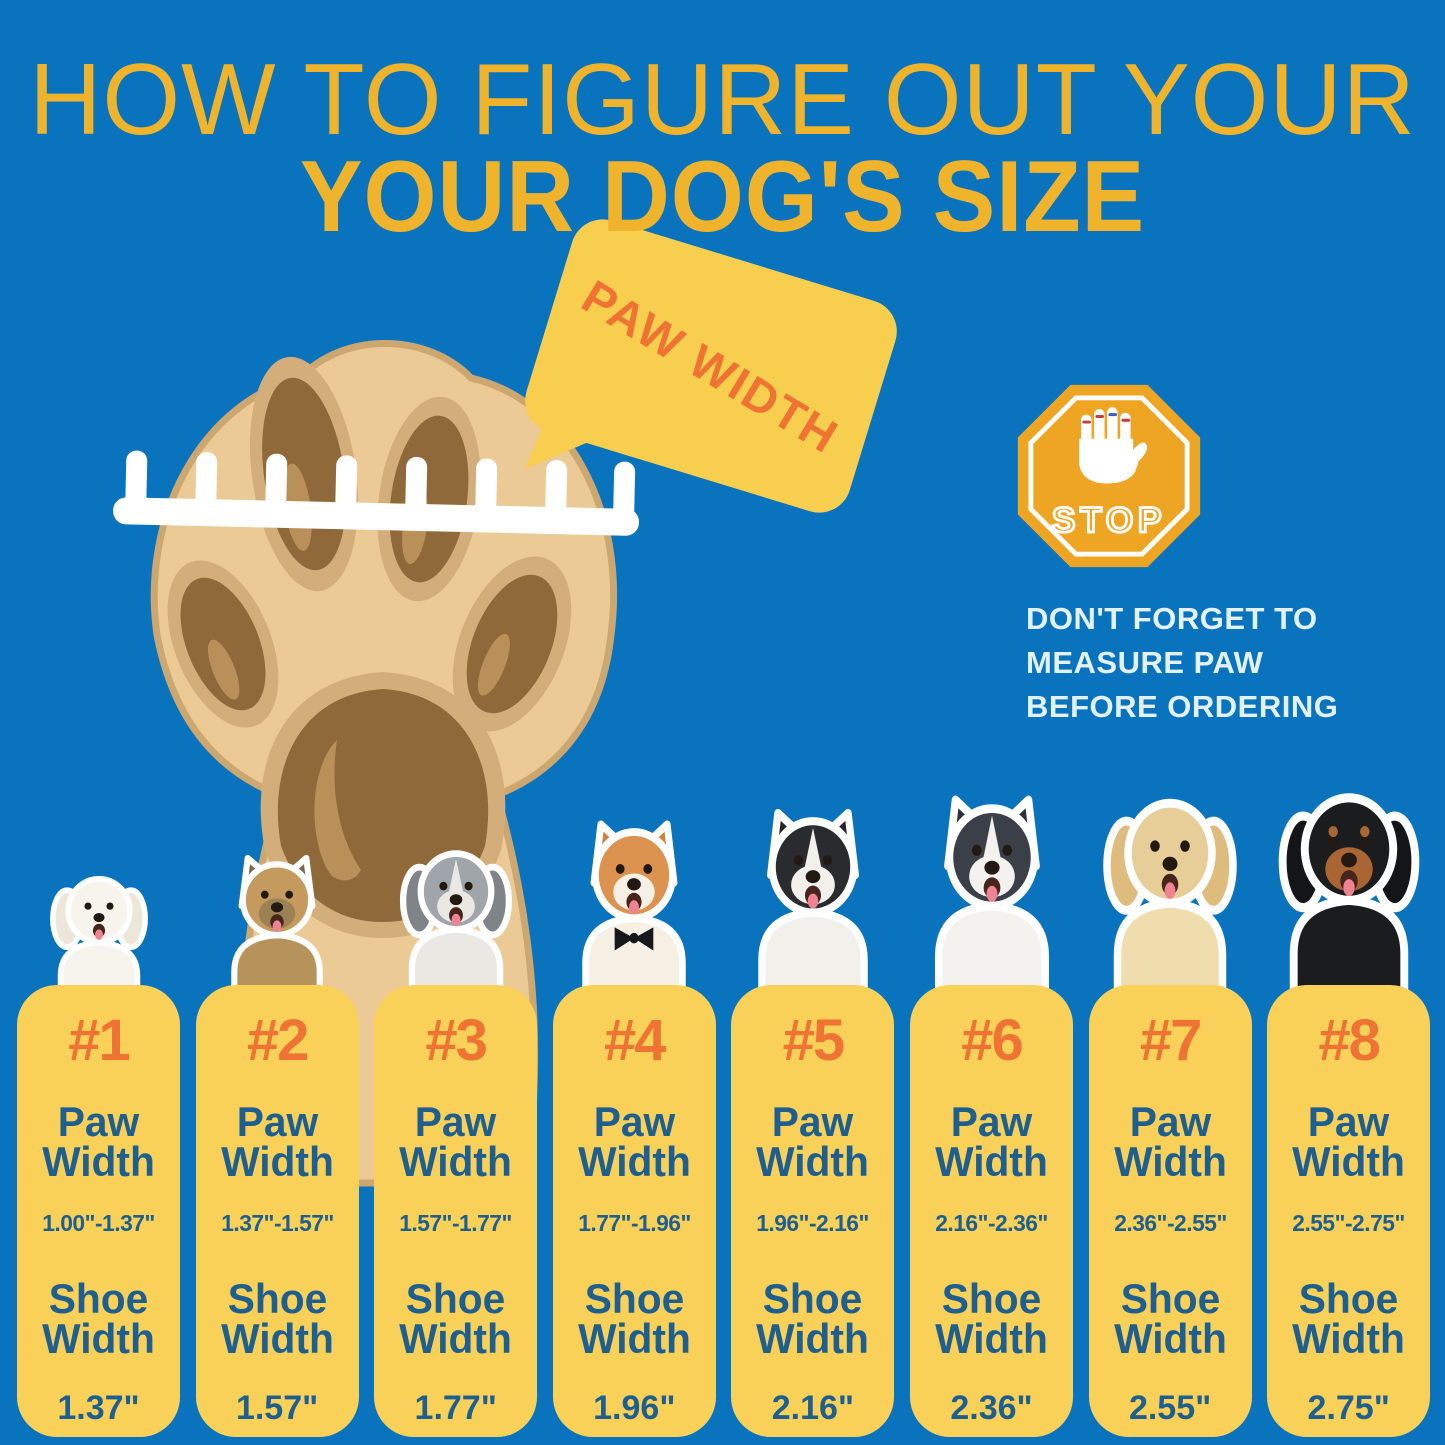  I want to click on paw-width-range: 1.00"-1.37", so click(98, 1222).